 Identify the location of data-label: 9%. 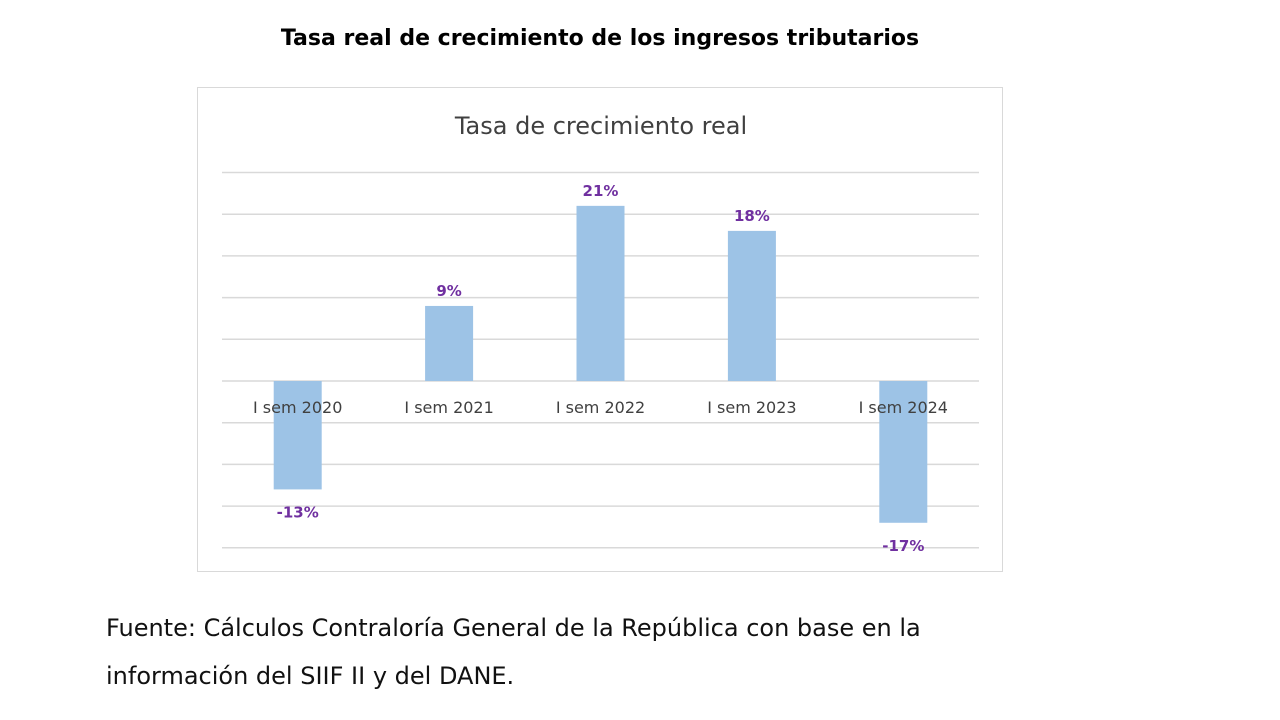
(448, 291).